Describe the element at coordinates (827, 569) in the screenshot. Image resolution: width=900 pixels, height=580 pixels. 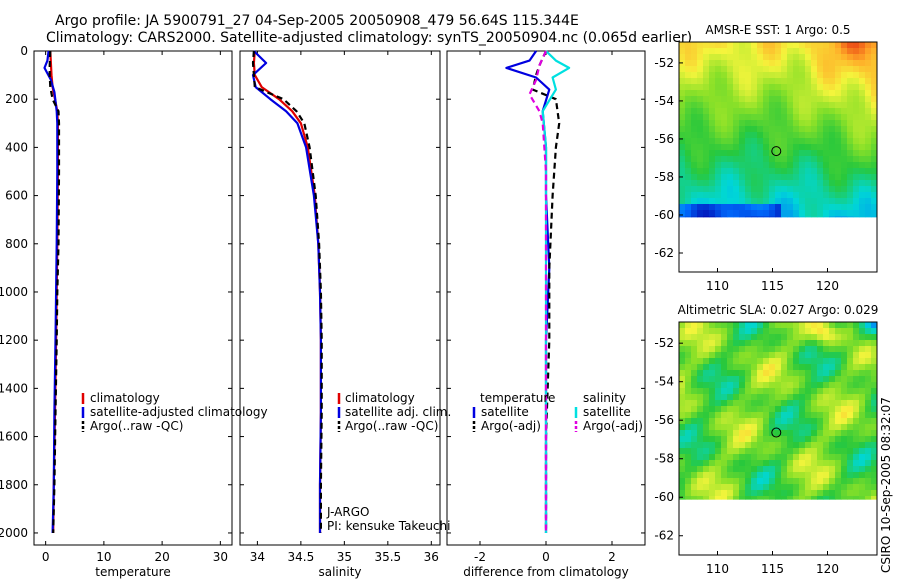
I see `sla-map-xtick-label: 120` at that location.